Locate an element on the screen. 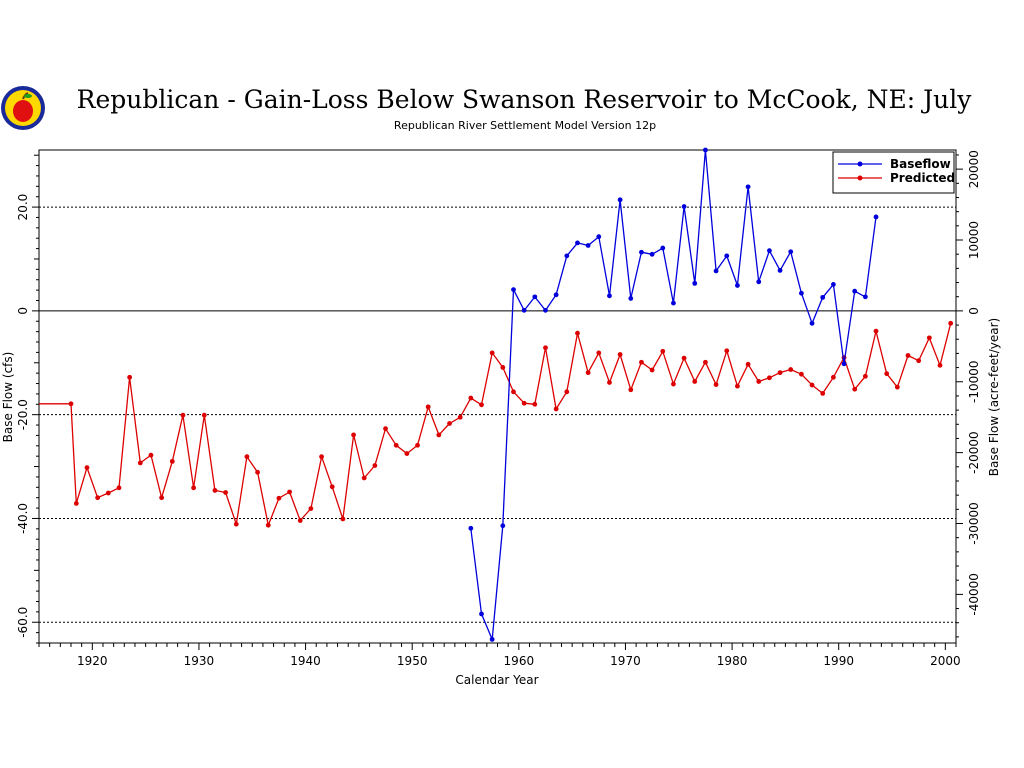  x-tick-label: 1990 is located at coordinates (838, 661).